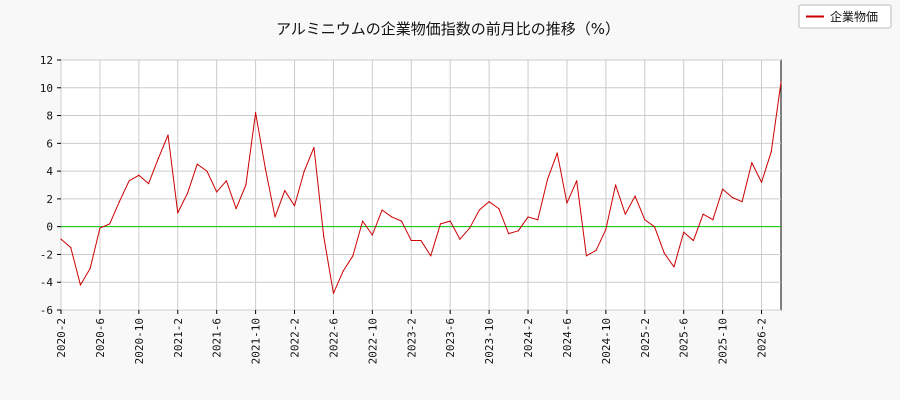 This screenshot has height=400, width=900. What do you see at coordinates (217, 338) in the screenshot?
I see `x-tick-label: 2021-6` at bounding box center [217, 338].